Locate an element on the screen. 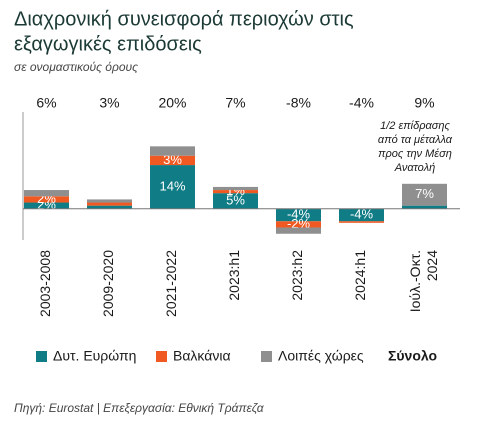 The width and height of the screenshot is (479, 429). total-label: -8% is located at coordinates (298, 103).